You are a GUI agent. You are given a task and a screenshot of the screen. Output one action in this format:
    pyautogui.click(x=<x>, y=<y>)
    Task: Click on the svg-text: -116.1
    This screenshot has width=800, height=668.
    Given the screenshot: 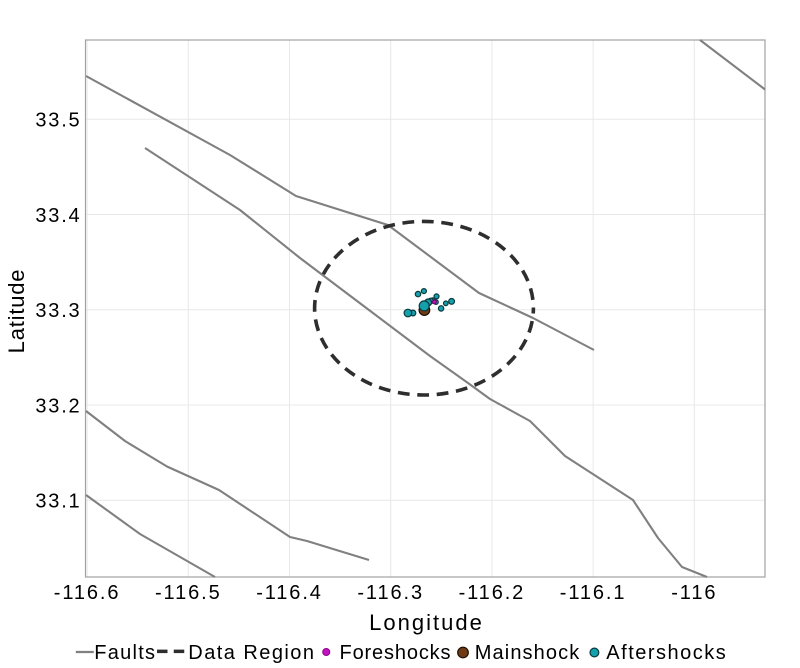 What is the action you would take?
    pyautogui.click(x=593, y=593)
    